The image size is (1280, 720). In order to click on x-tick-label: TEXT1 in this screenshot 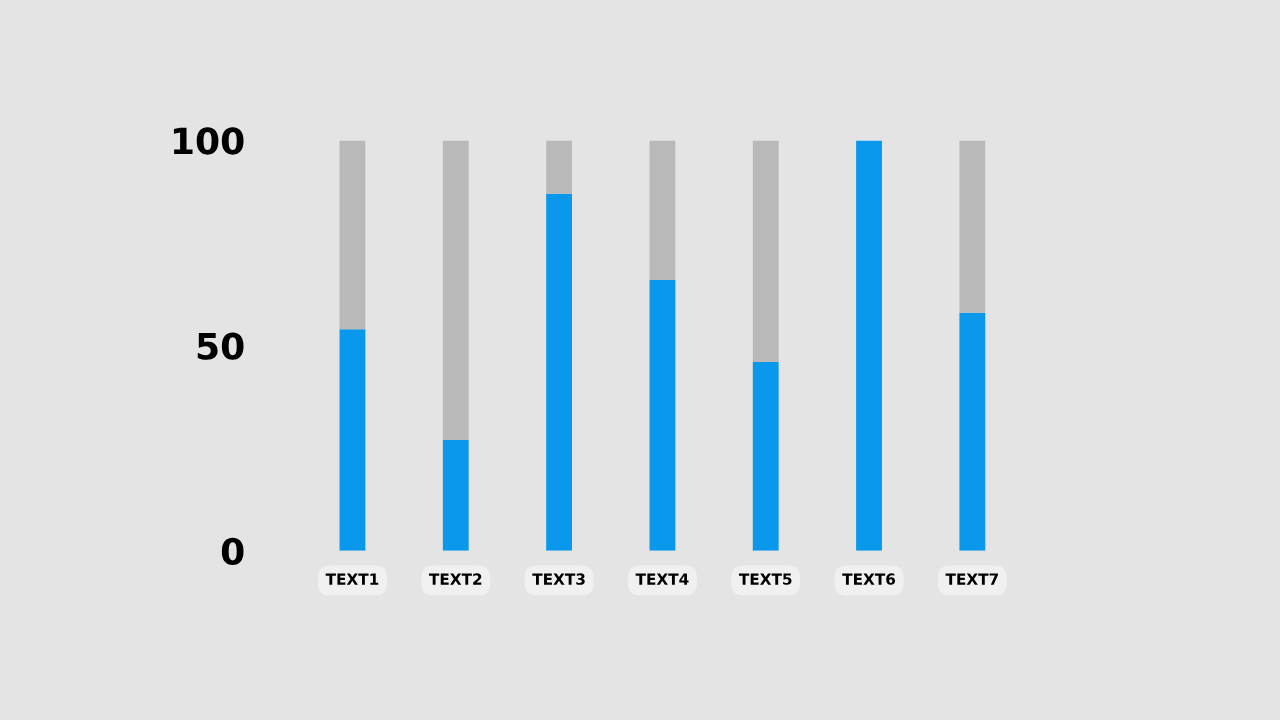, I will do `click(352, 579)`.